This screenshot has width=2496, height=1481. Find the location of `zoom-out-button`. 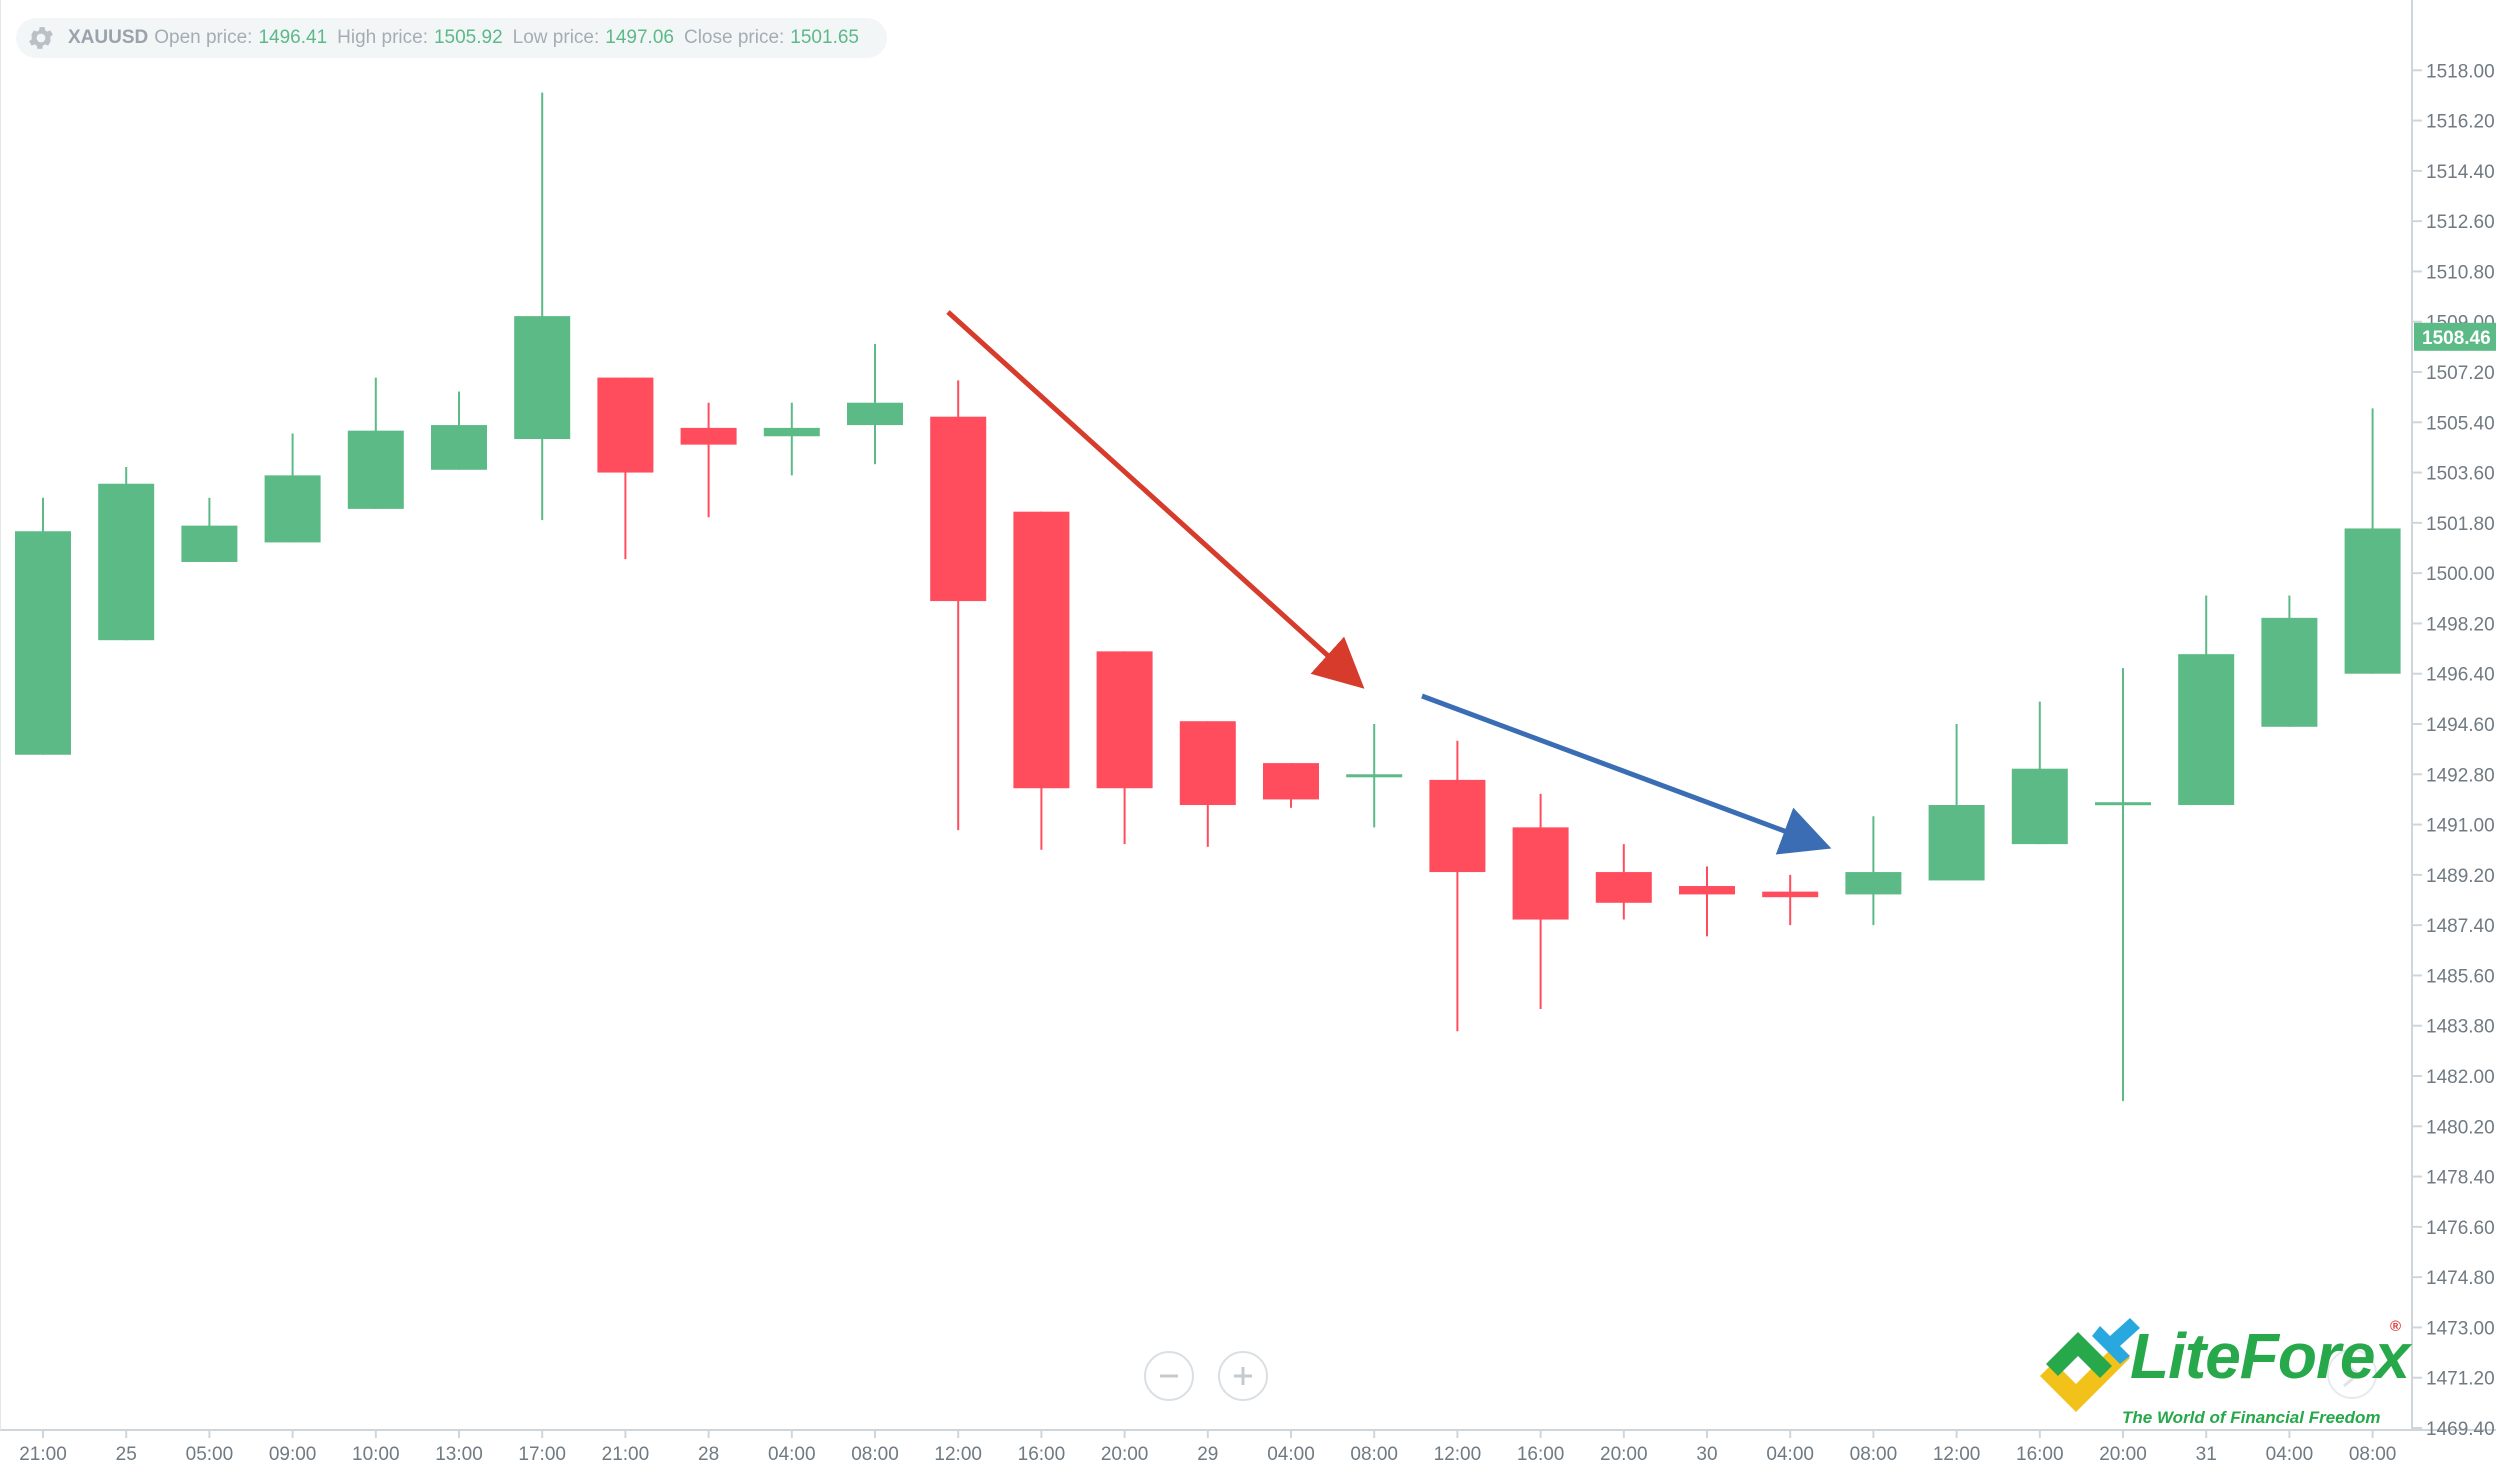

zoom-out-button is located at coordinates (1169, 1376).